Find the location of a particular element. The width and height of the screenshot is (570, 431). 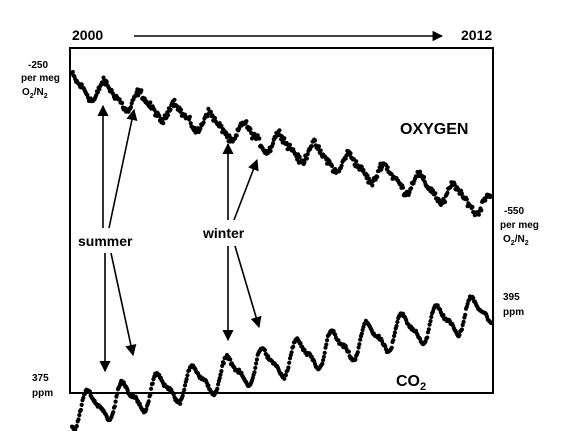

time-start-label: 2000 is located at coordinates (87, 35).